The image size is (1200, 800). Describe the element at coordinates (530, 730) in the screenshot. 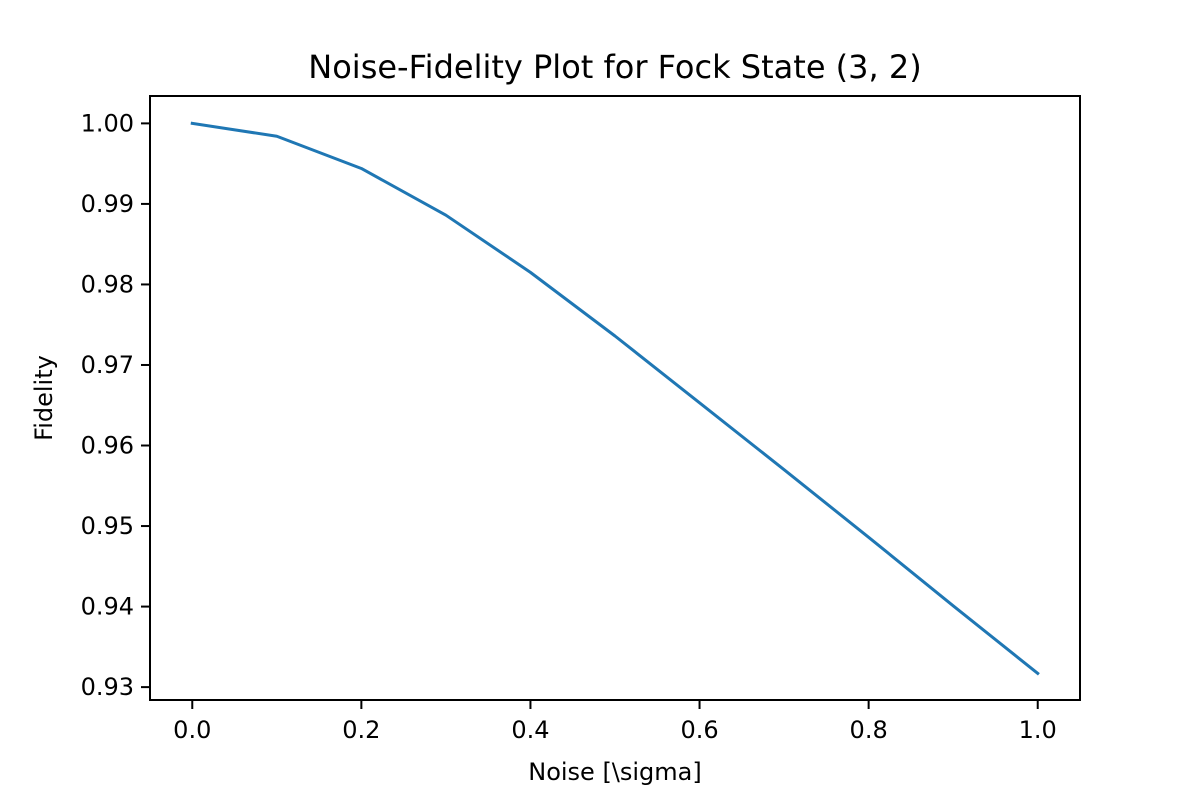

I see `x-tick-label: 0.4` at that location.